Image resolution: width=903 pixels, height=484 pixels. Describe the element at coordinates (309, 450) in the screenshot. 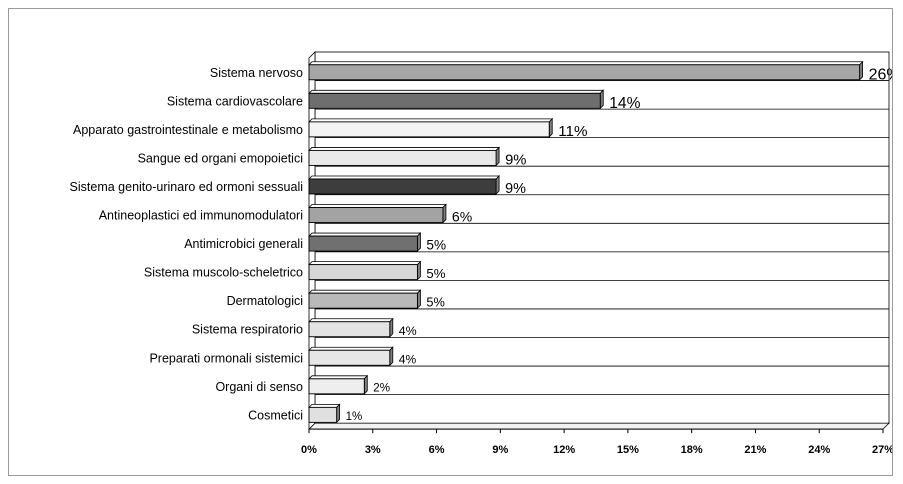

I see `x-tick-label: 0%` at that location.